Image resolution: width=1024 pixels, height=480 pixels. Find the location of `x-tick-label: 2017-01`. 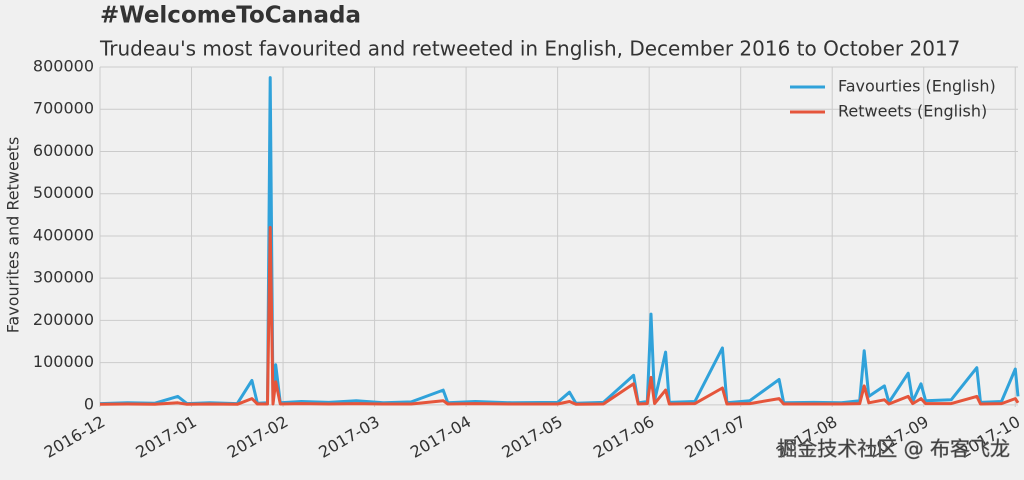

x-tick-label: 2017-01 is located at coordinates (165, 437).